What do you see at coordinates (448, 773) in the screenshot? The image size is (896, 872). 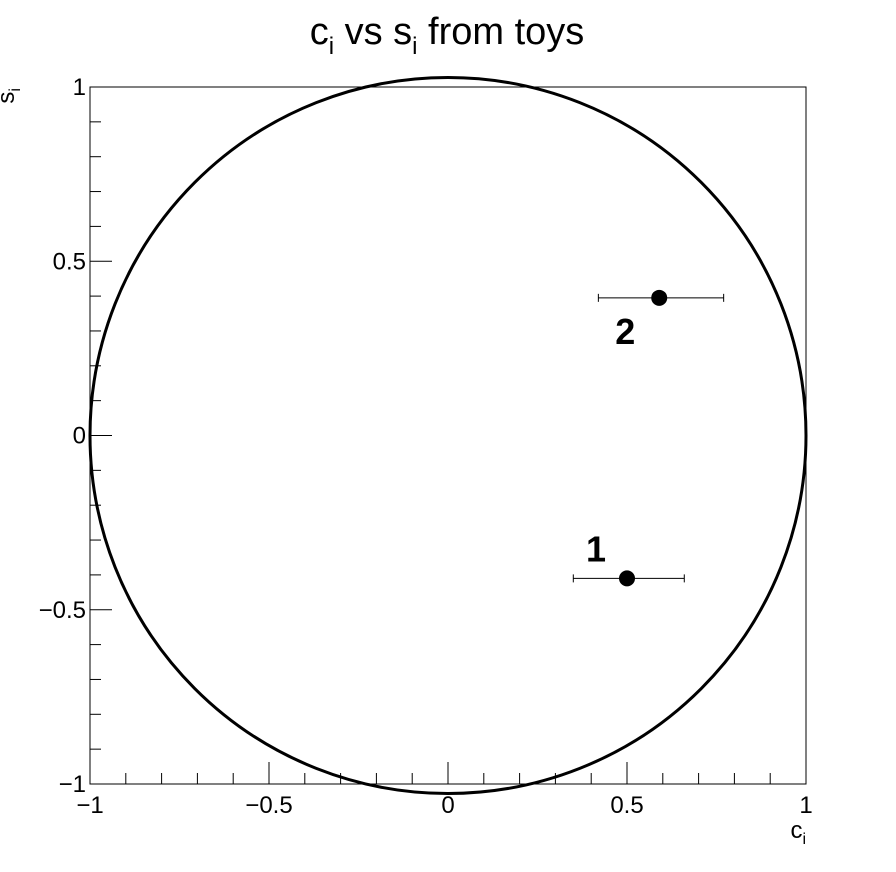 I see `x-axis-ticks` at bounding box center [448, 773].